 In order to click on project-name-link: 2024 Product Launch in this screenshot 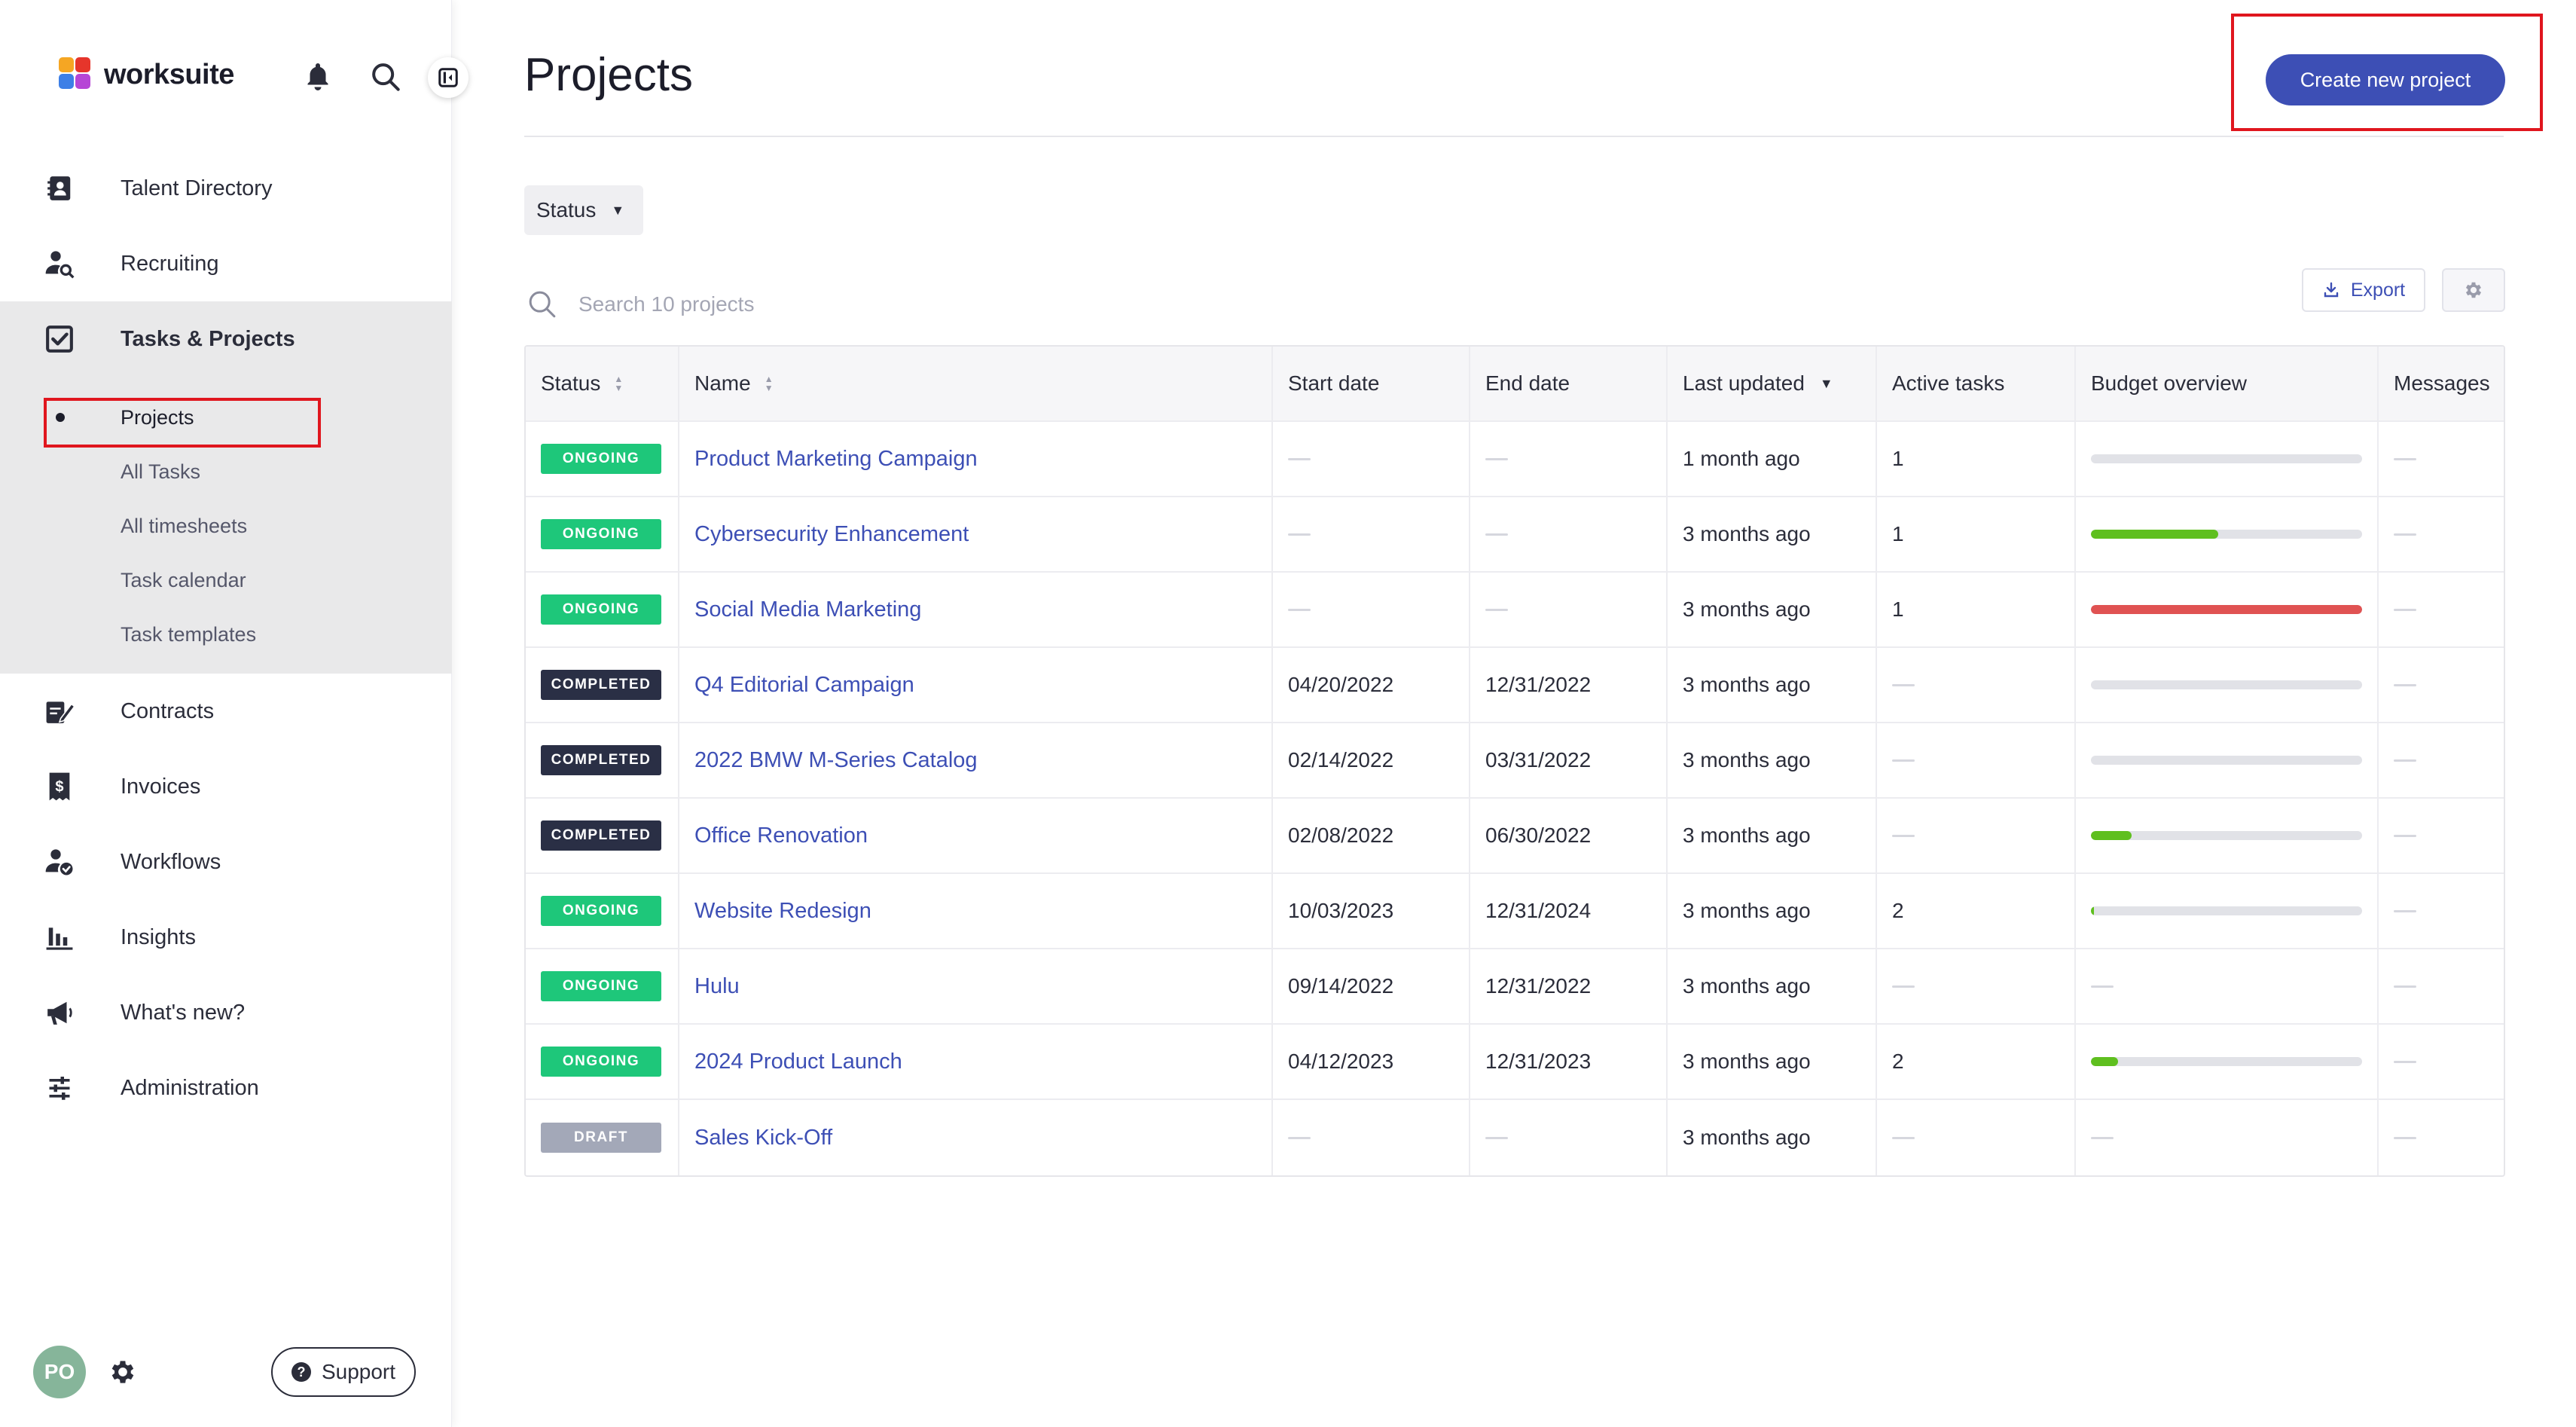, I will do `click(798, 1061)`.